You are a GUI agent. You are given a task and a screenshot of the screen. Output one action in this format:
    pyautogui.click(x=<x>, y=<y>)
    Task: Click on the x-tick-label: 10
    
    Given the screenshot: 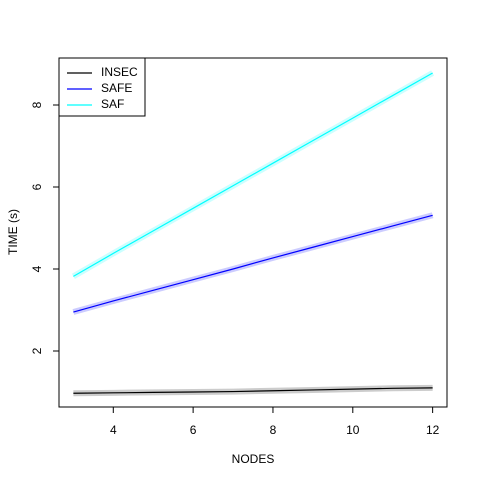 What is the action you would take?
    pyautogui.click(x=353, y=430)
    